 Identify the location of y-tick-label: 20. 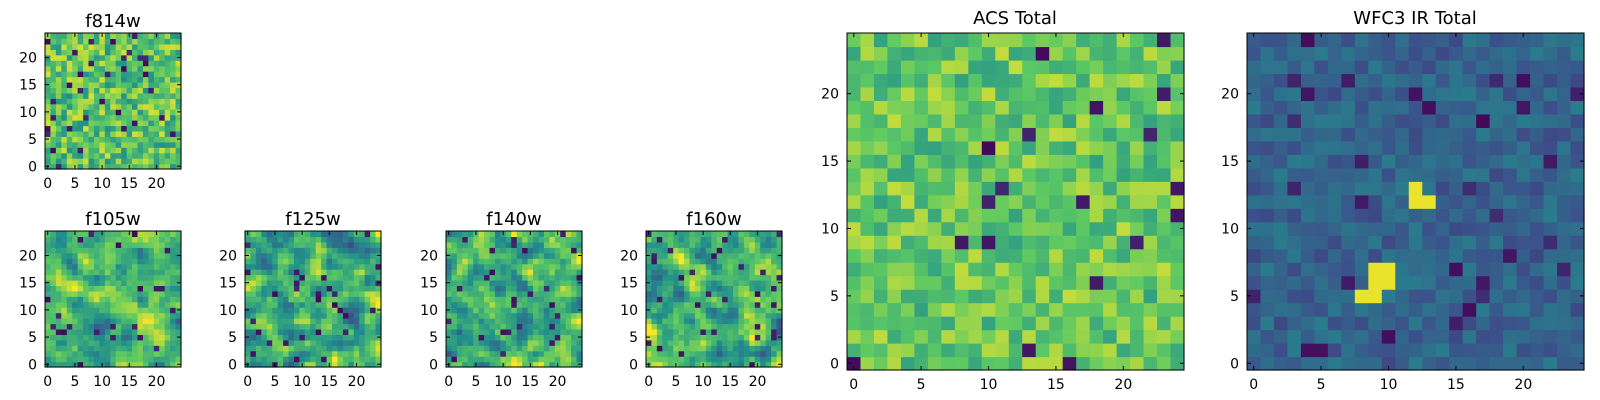
(228, 256).